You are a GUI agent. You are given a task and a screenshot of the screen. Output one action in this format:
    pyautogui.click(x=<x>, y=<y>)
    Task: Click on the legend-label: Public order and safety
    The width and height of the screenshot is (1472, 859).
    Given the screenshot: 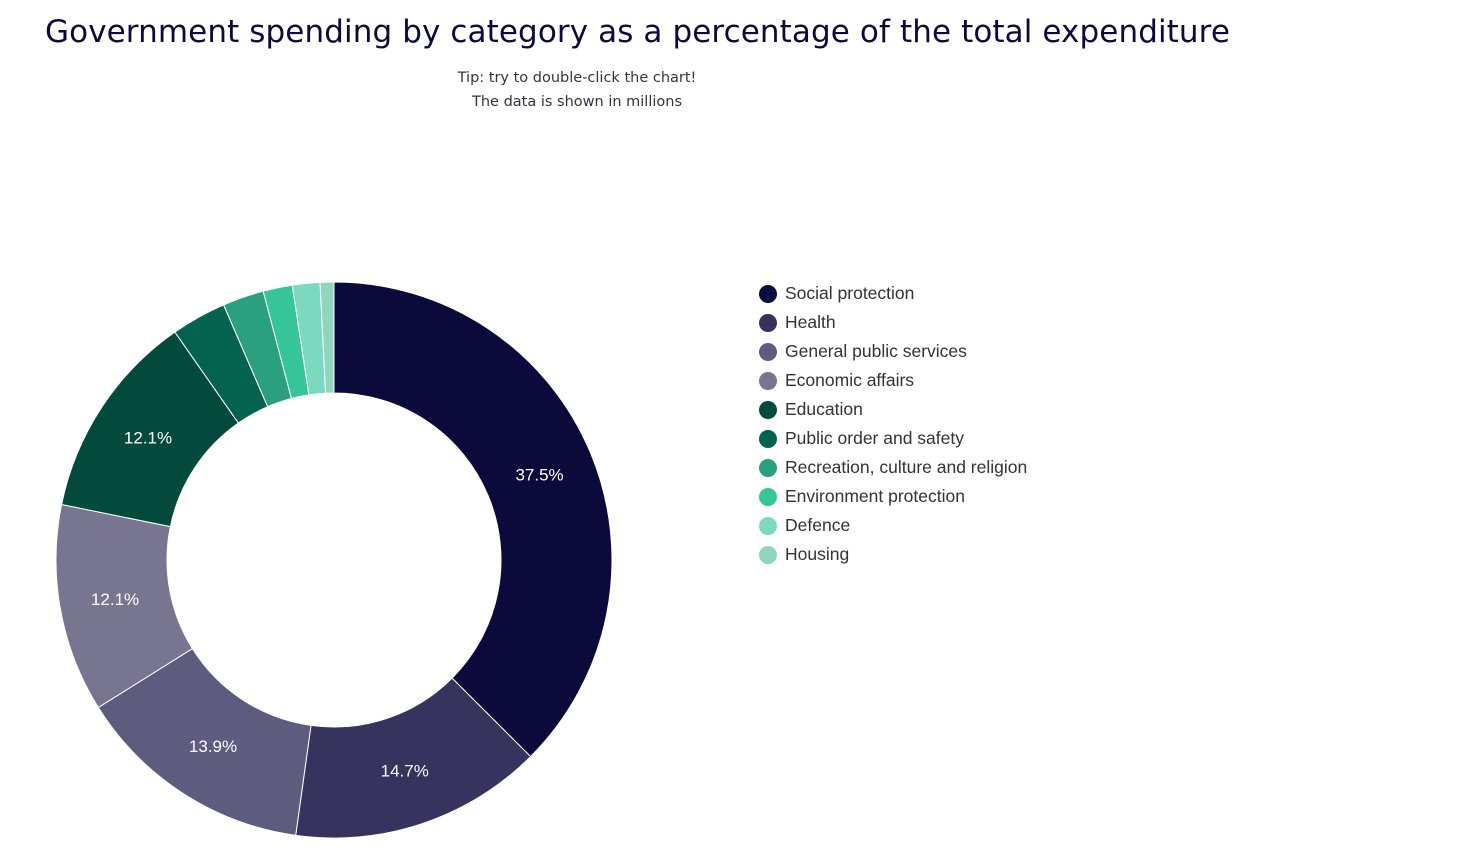 What is the action you would take?
    pyautogui.click(x=874, y=438)
    